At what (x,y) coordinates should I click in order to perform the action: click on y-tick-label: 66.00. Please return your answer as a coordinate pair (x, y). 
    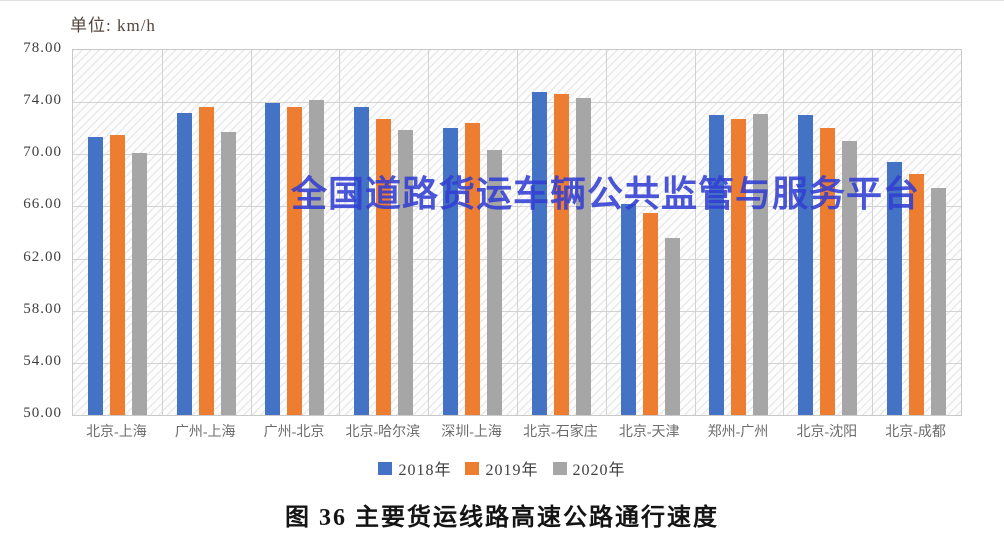
    Looking at the image, I should click on (42, 204).